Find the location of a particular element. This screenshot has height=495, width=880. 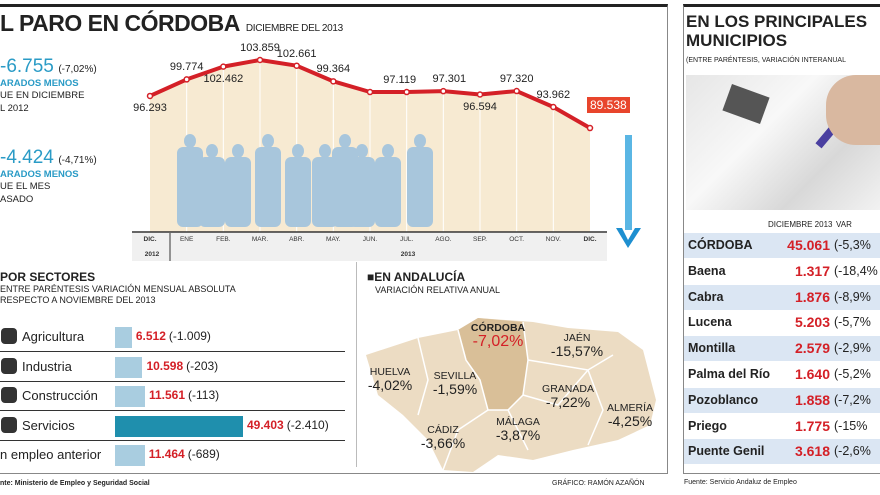

sector-count: 49.403 is located at coordinates (265, 424).